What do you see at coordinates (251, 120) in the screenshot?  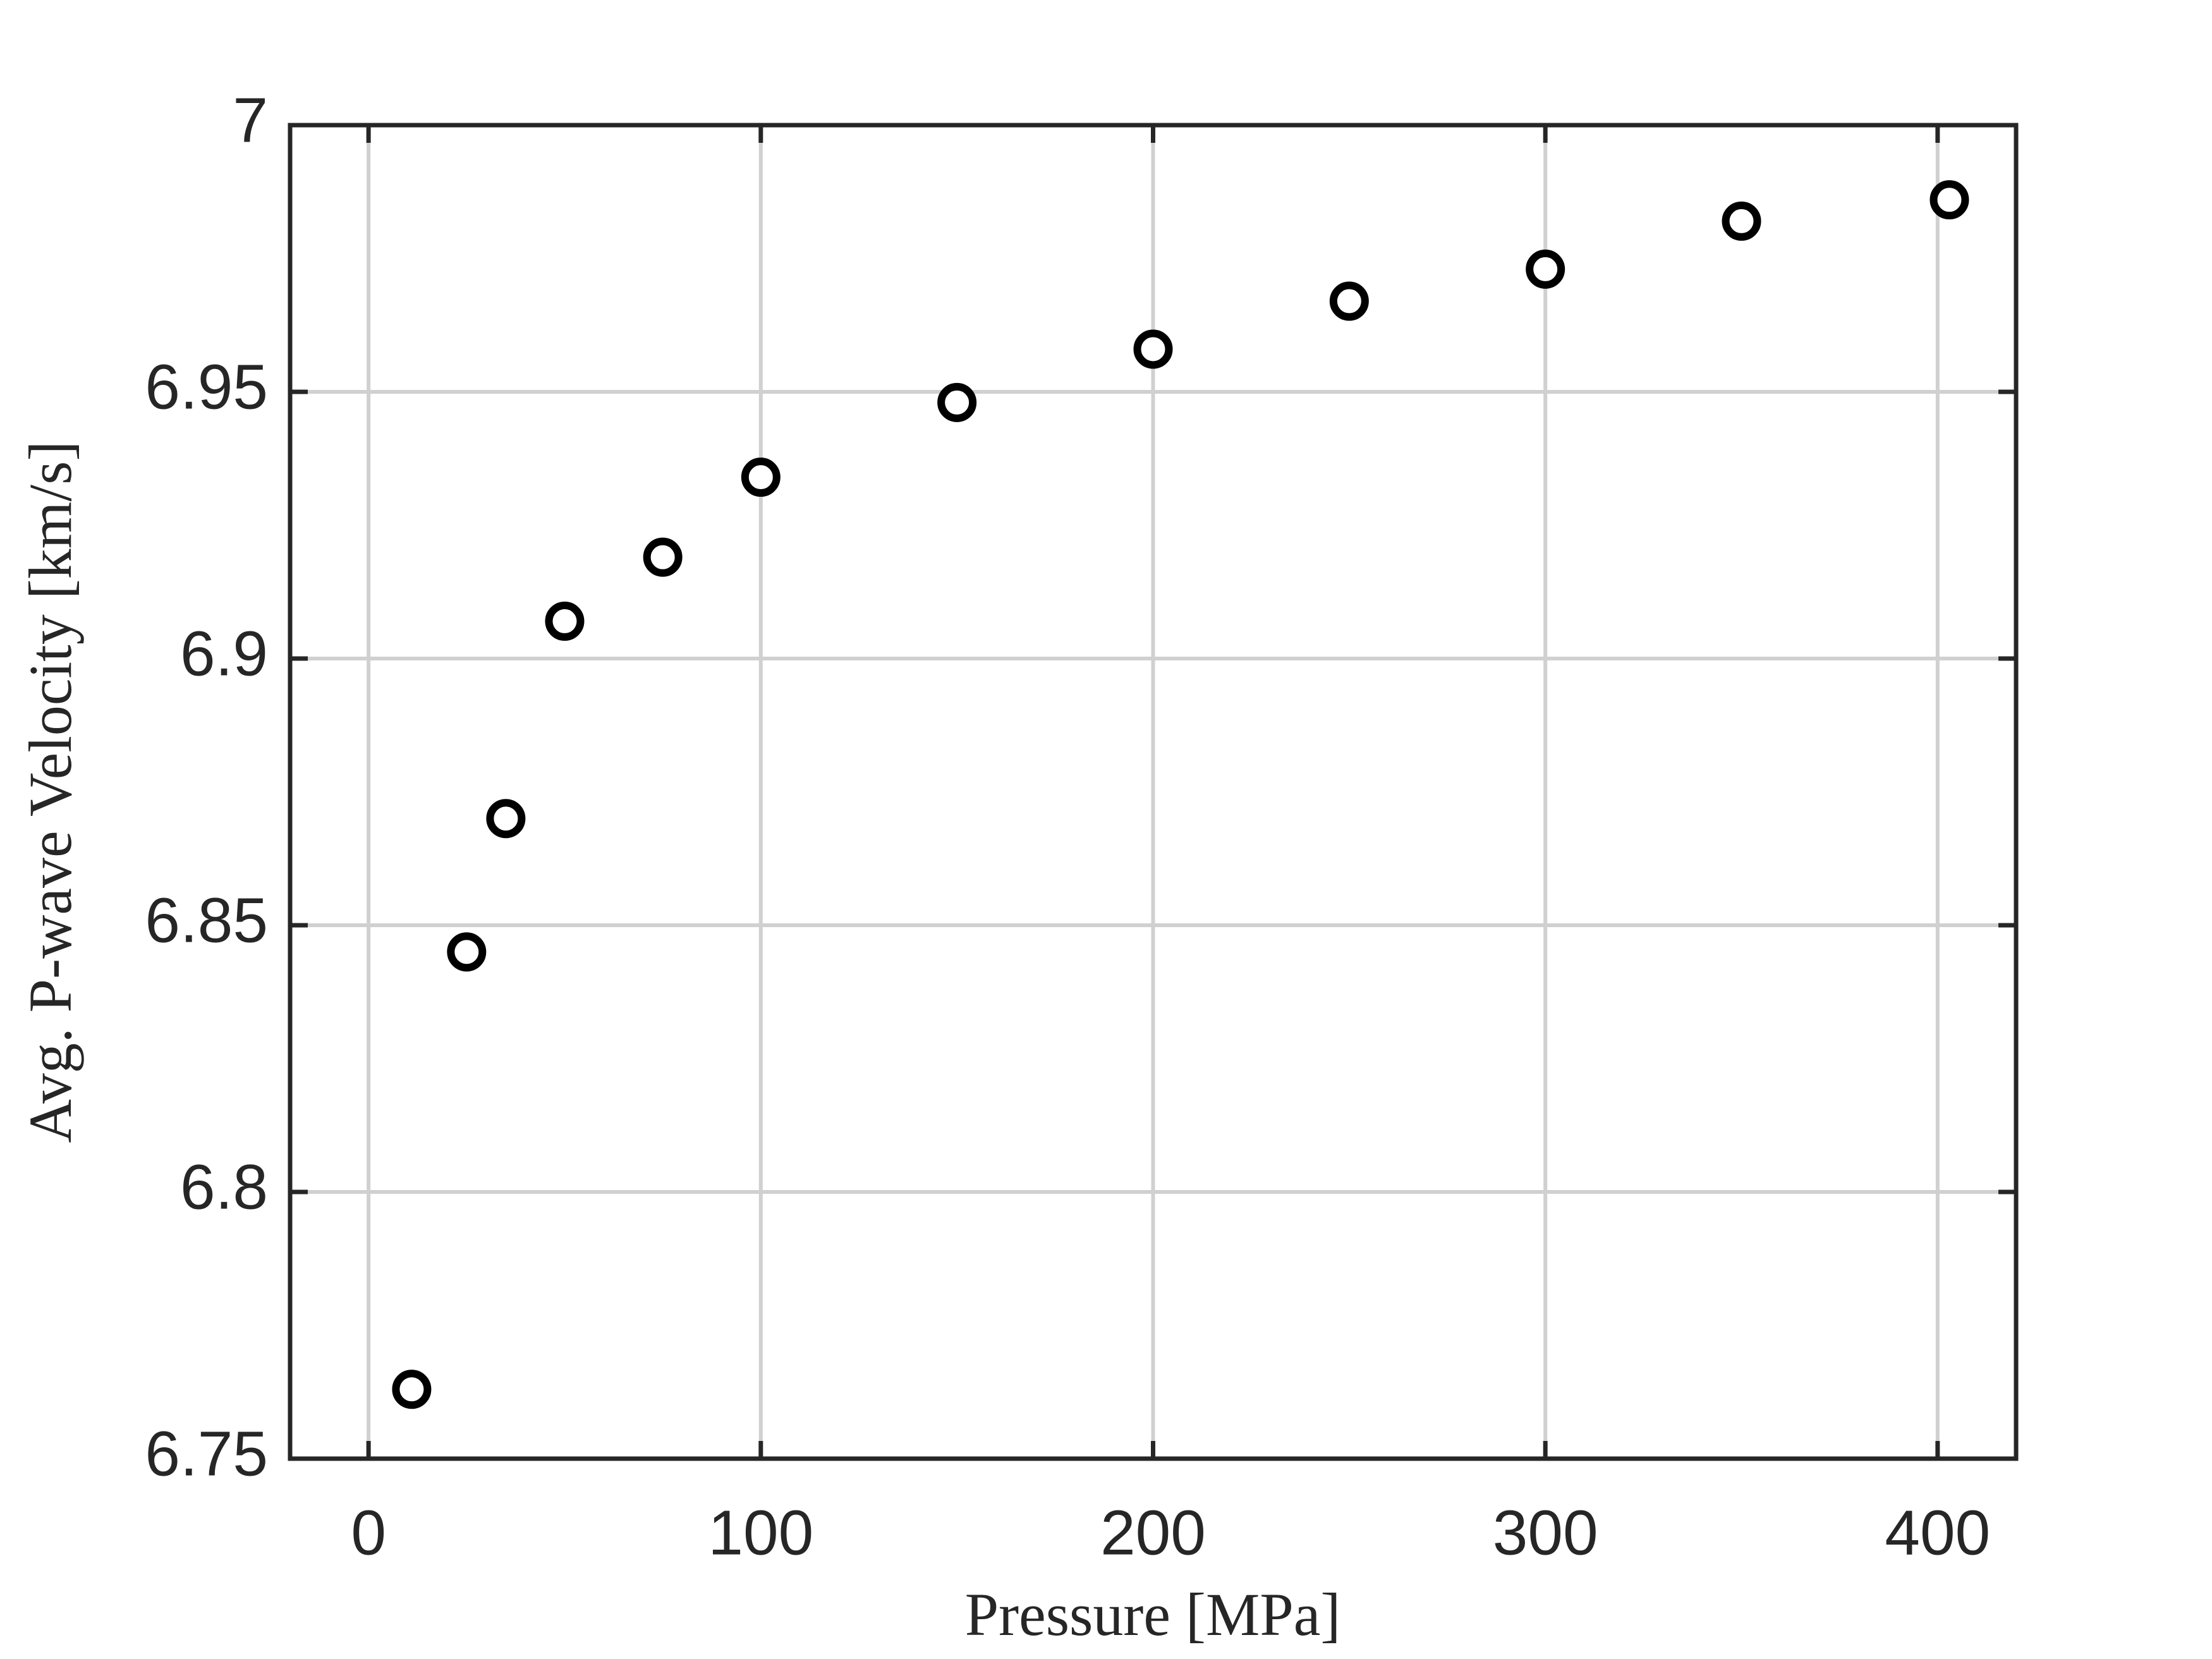 I see `y-tick-label: 7` at bounding box center [251, 120].